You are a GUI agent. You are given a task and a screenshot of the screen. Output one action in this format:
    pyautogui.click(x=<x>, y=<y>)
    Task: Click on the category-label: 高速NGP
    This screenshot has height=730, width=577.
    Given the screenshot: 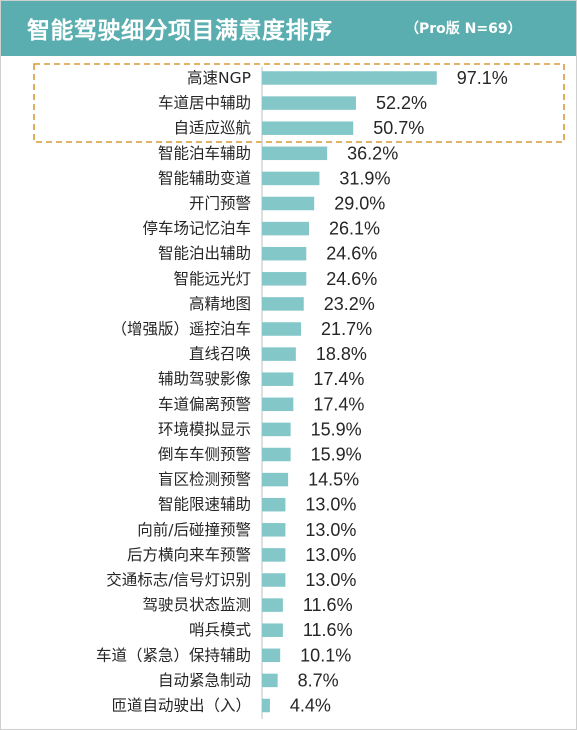 What is the action you would take?
    pyautogui.click(x=219, y=78)
    